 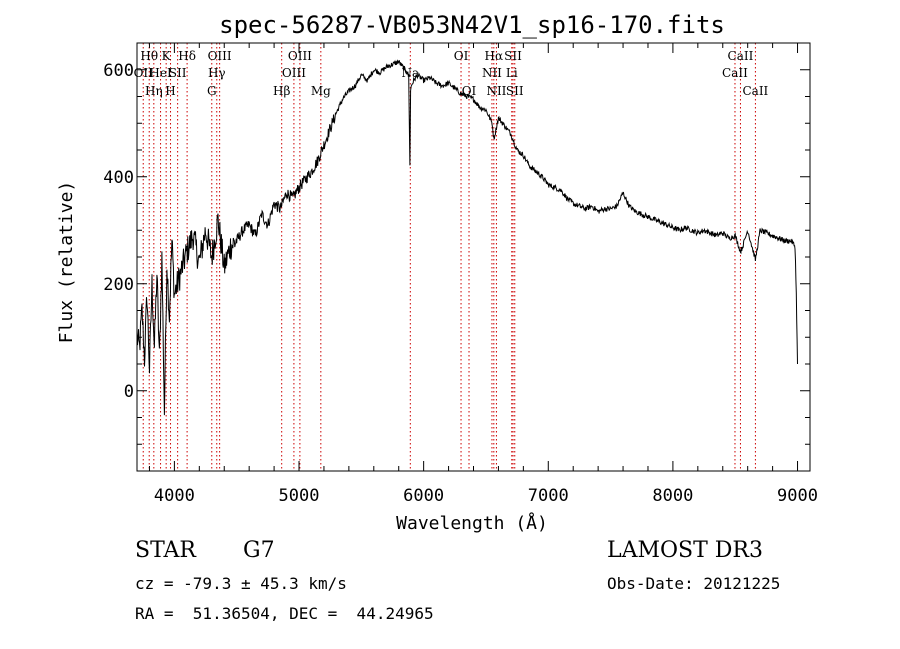 What do you see at coordinates (178, 73) in the screenshot?
I see `line-label-6: SII` at bounding box center [178, 73].